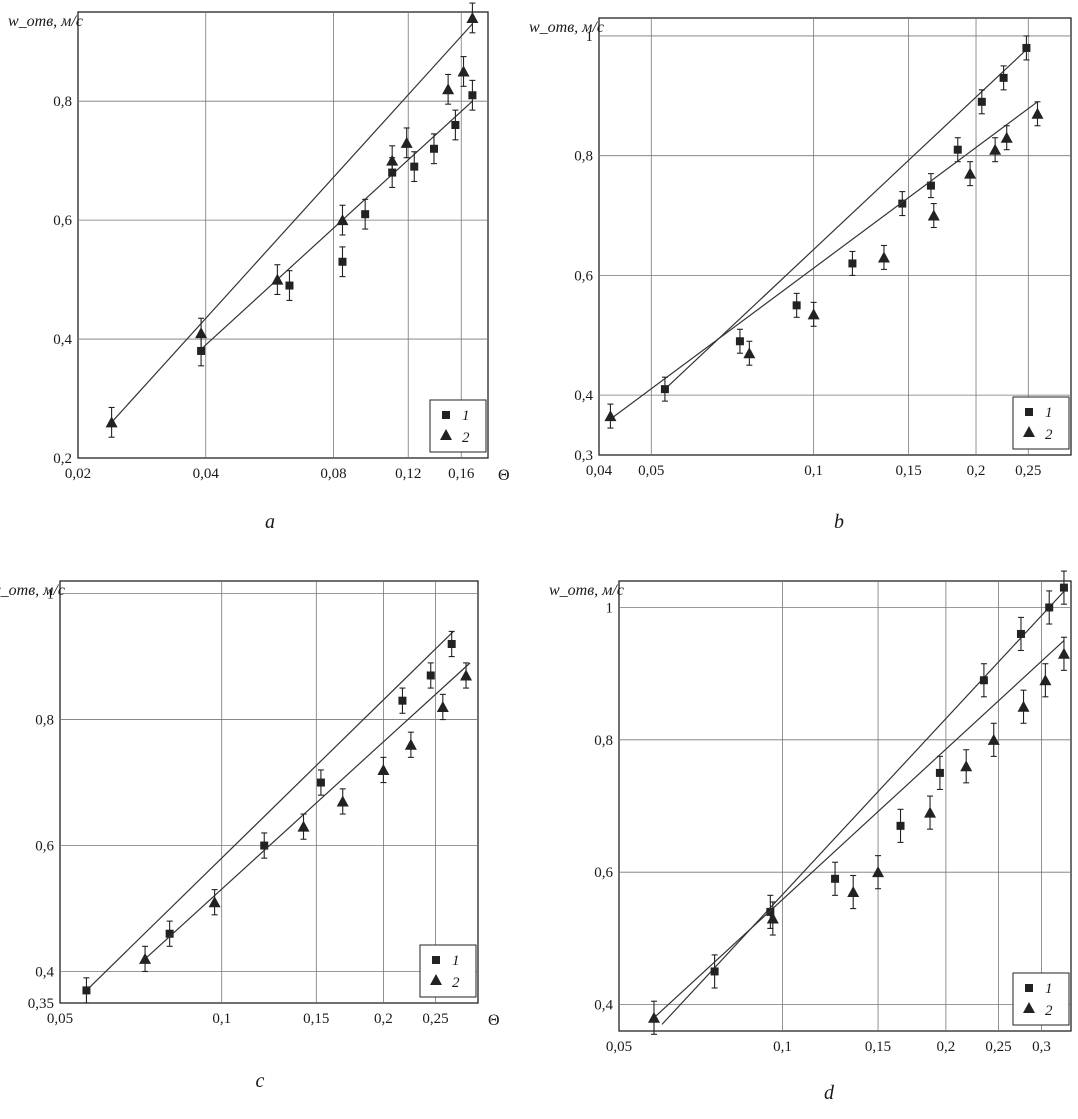 Image resolution: width=1078 pixels, height=1119 pixels. What do you see at coordinates (78, 474) in the screenshot?
I see `x-tick-label: 0,02` at bounding box center [78, 474].